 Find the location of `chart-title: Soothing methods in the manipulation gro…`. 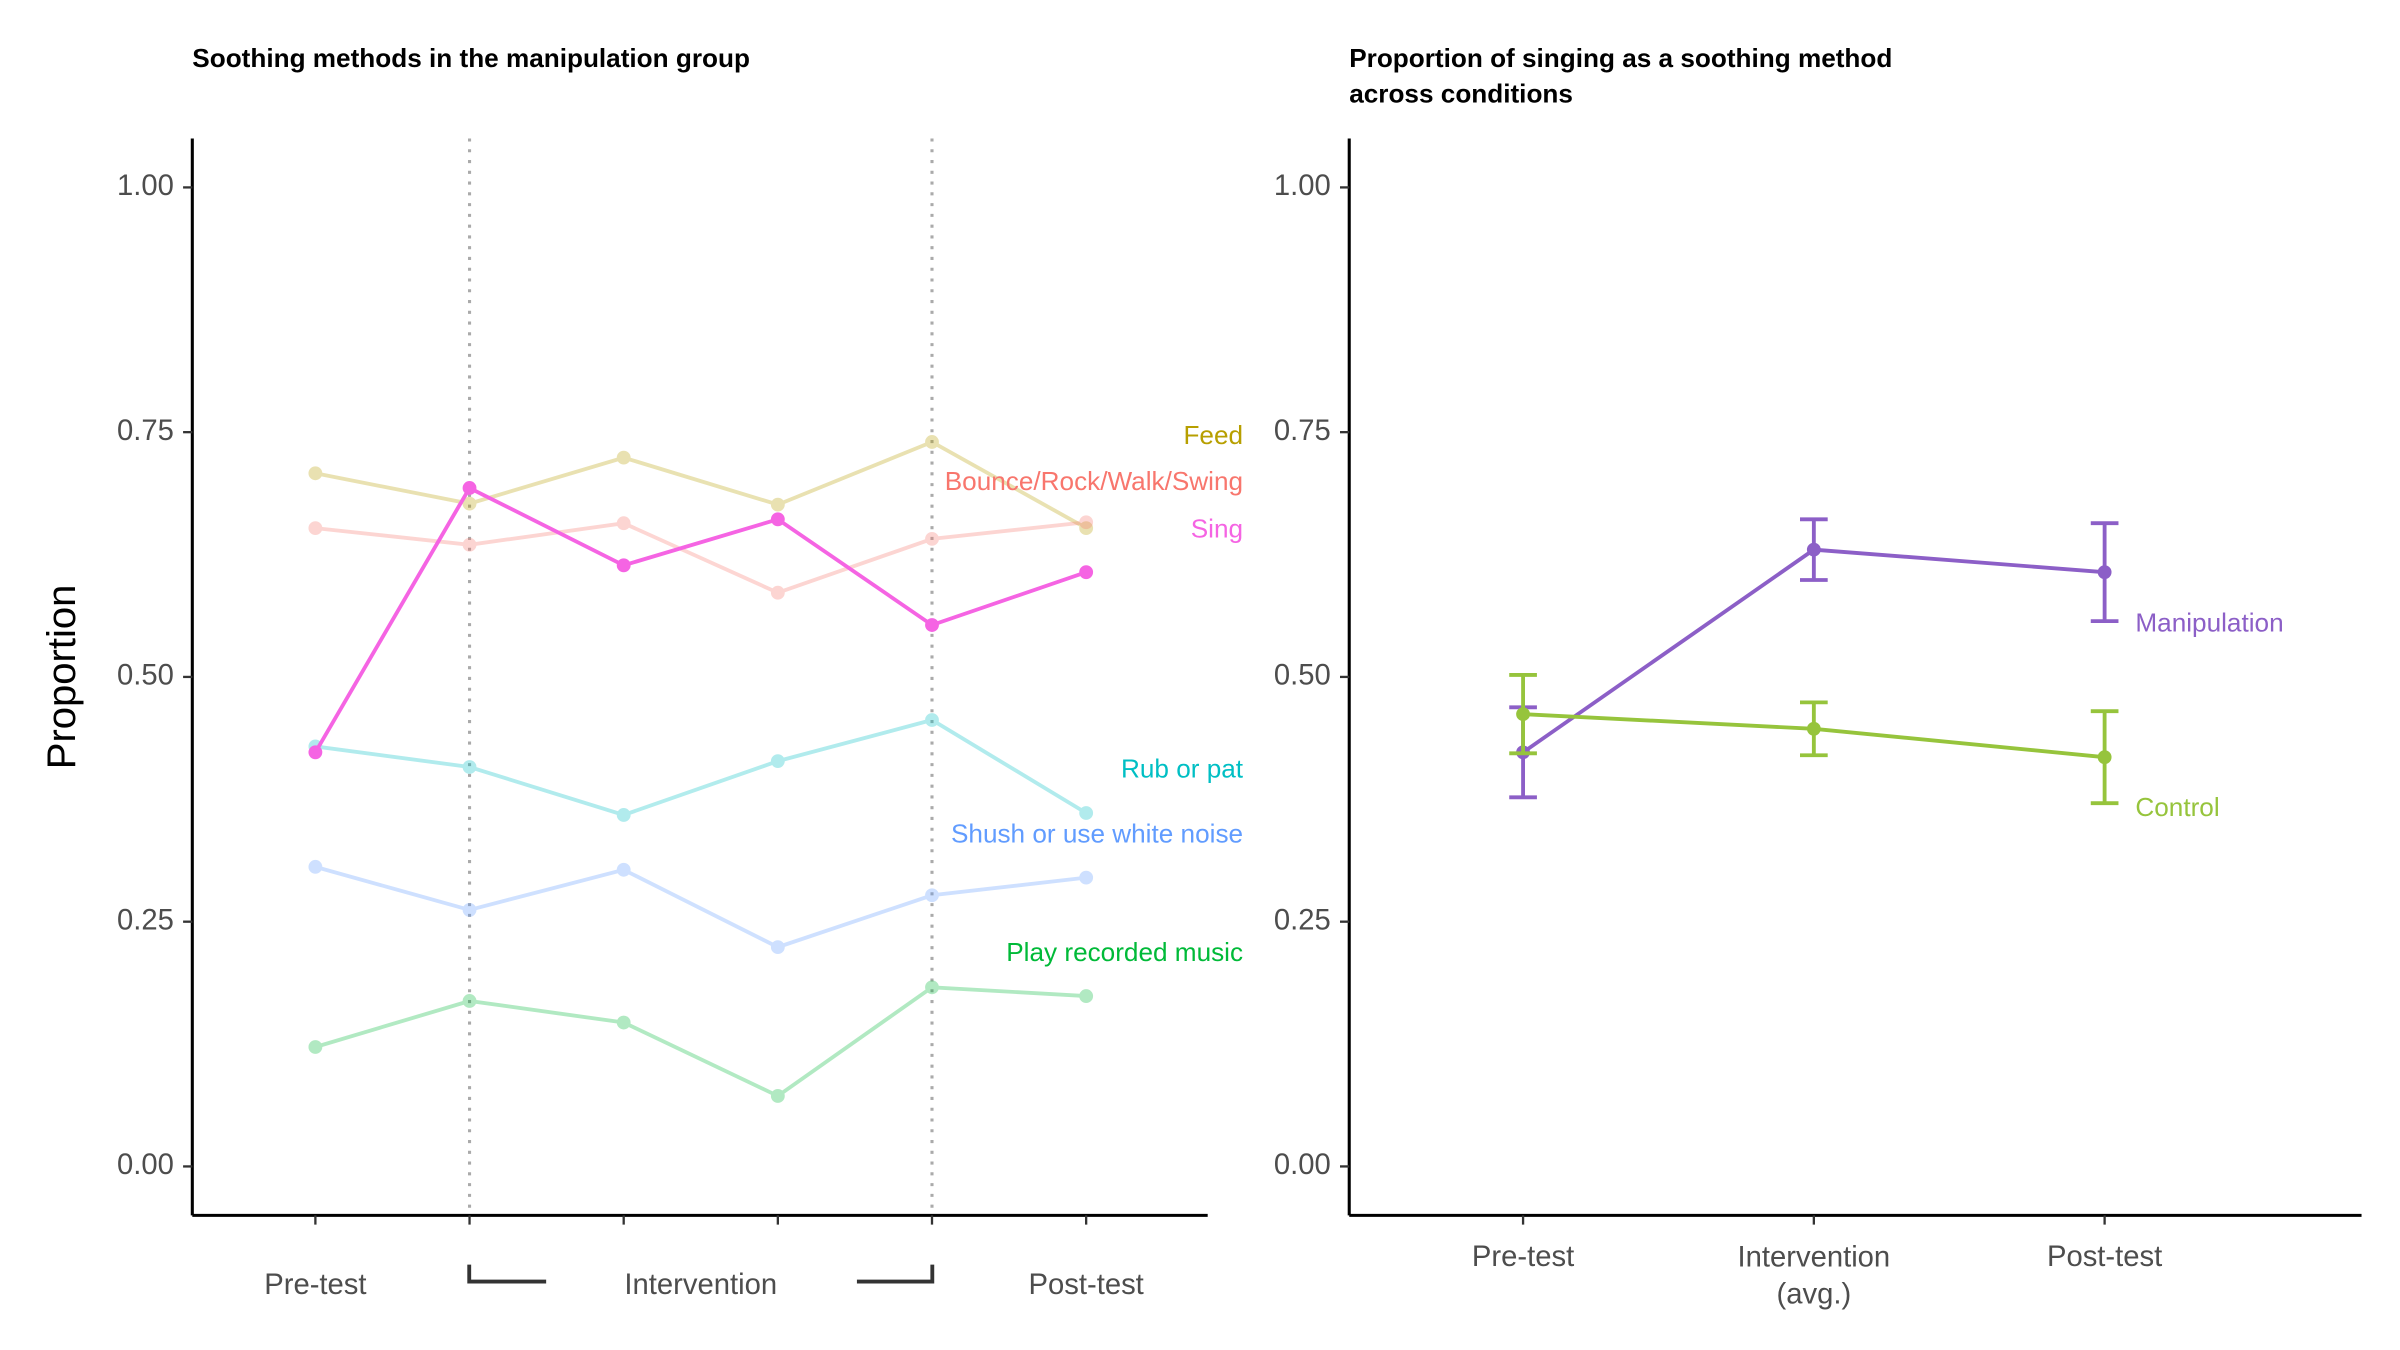

chart-title: Soothing methods in the manipulation gro… is located at coordinates (471, 58).